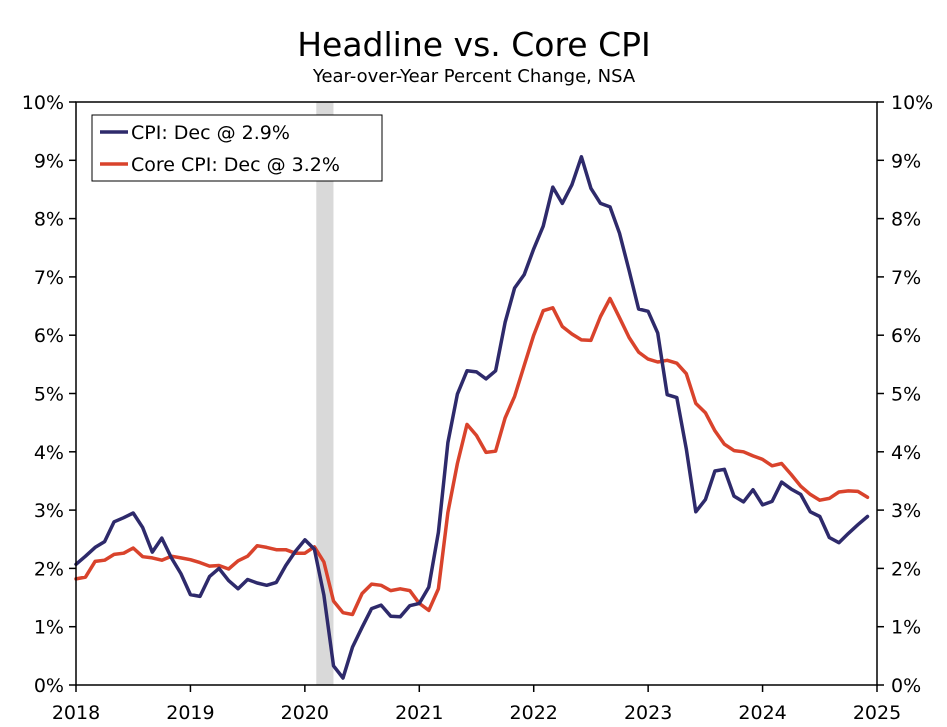  What do you see at coordinates (49, 161) in the screenshot?
I see `y-tick-label-left: 9%` at bounding box center [49, 161].